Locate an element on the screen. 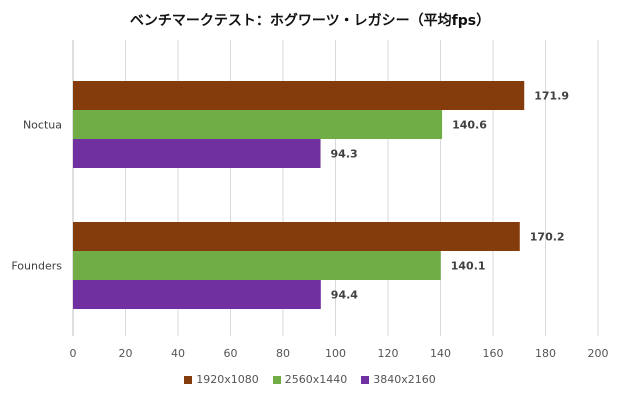 The image size is (620, 400). bar-noctua-2560x1440 is located at coordinates (258, 124).